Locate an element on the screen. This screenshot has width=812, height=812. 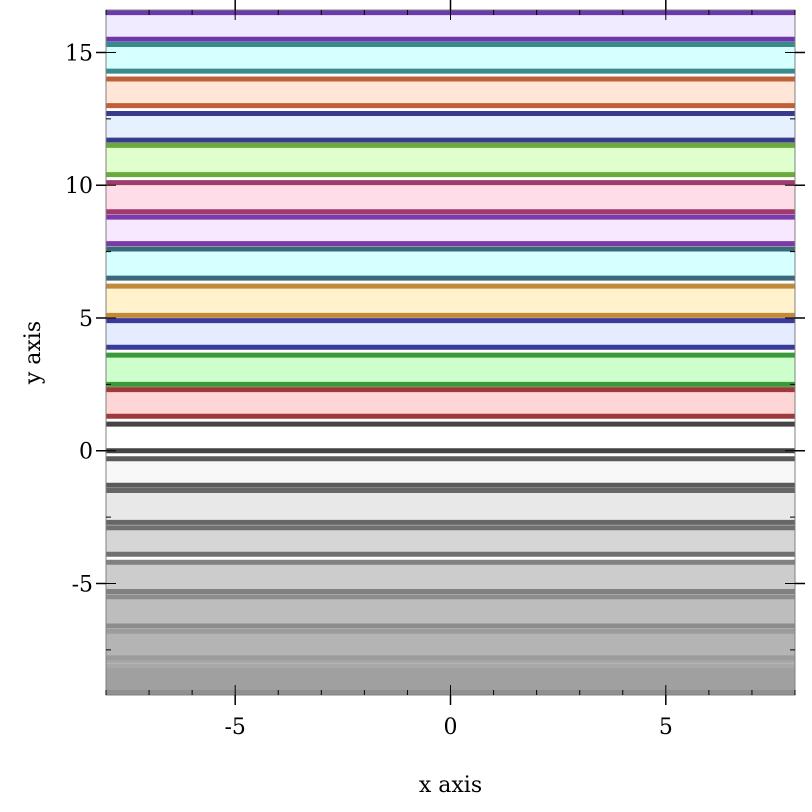
y-axis-title: y axis is located at coordinates (33, 353).